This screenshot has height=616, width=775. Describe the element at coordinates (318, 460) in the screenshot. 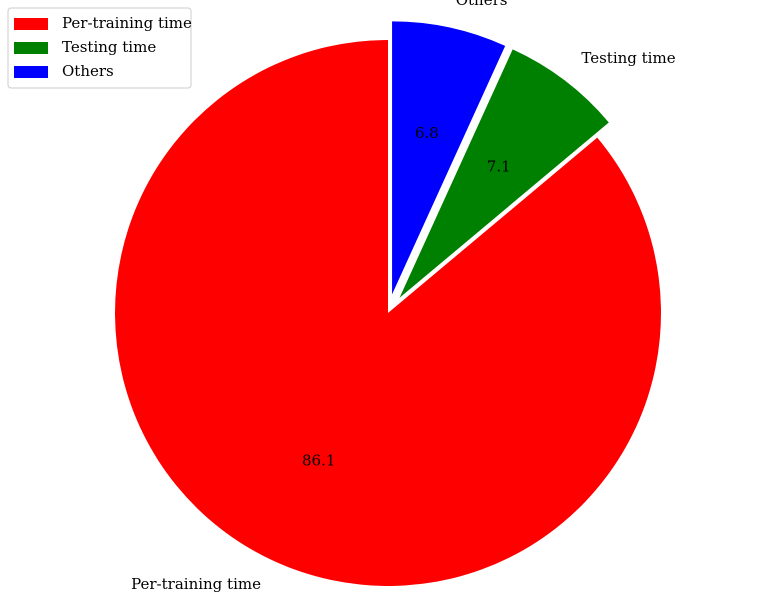

I see `slice-pct-per-training-time: 86.1` at that location.